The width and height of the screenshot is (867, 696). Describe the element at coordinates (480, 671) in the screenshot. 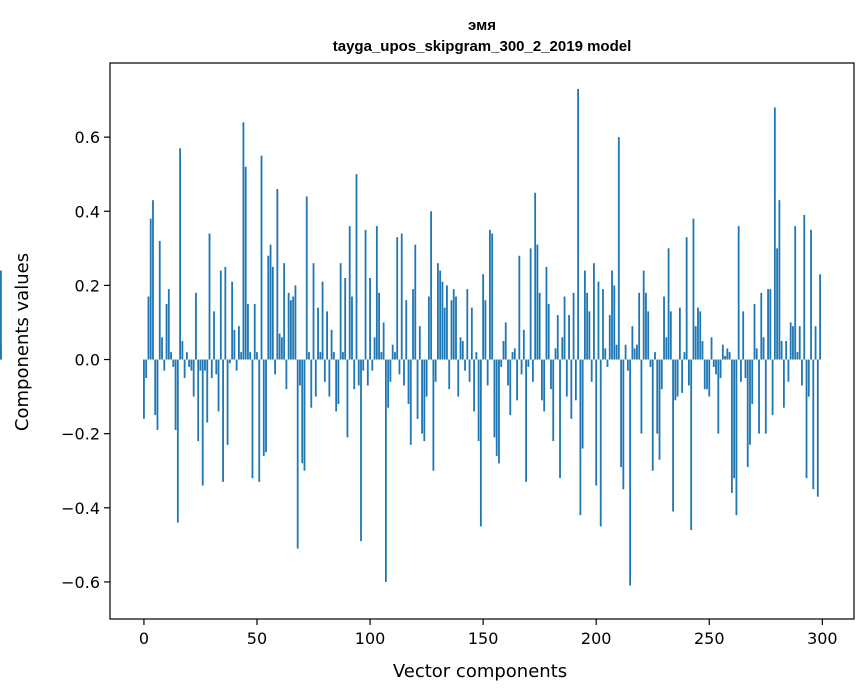

I see `x-axis-label: Vector components` at that location.